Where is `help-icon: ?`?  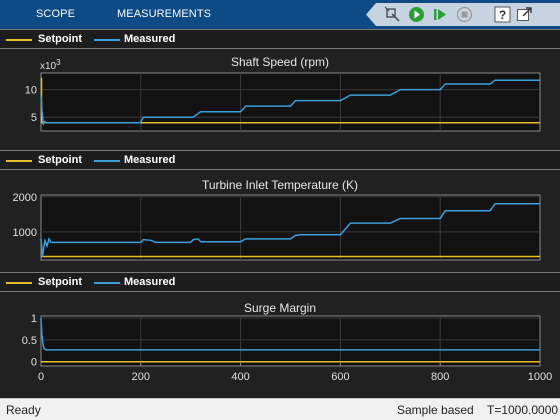
help-icon: ? is located at coordinates (502, 14).